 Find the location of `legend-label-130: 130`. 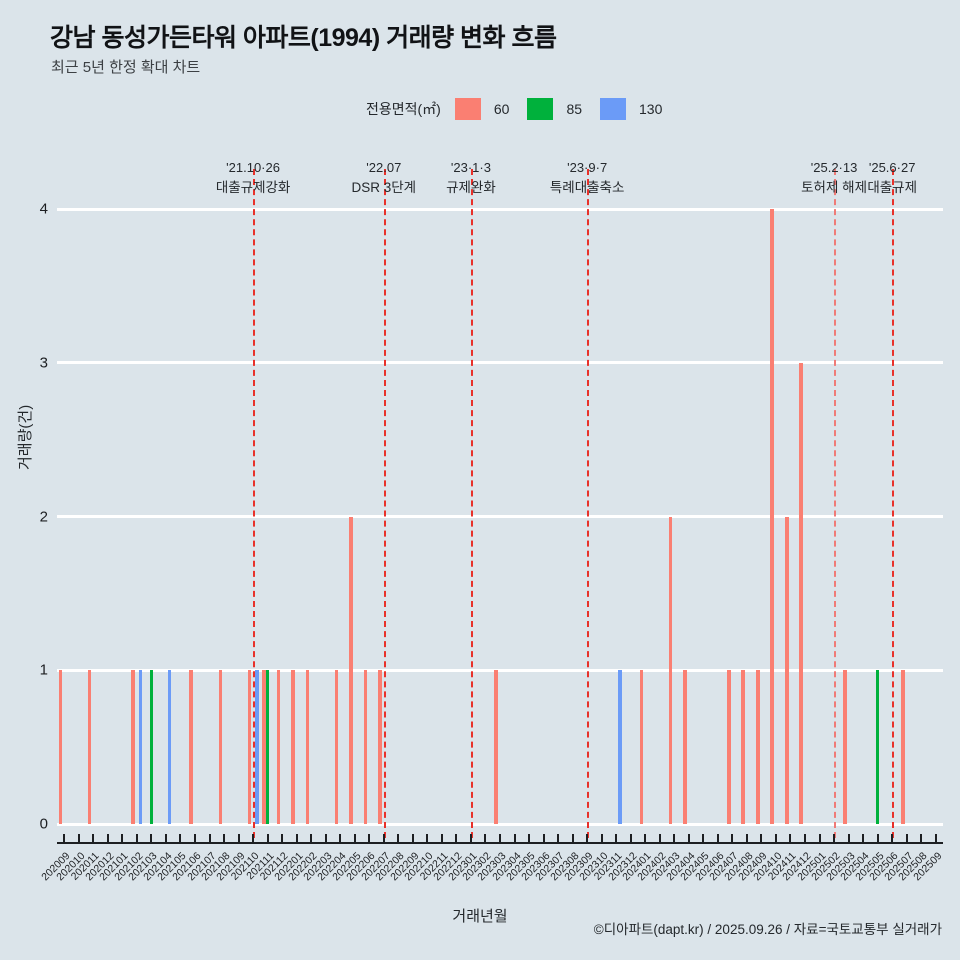

legend-label-130: 130 is located at coordinates (651, 109).